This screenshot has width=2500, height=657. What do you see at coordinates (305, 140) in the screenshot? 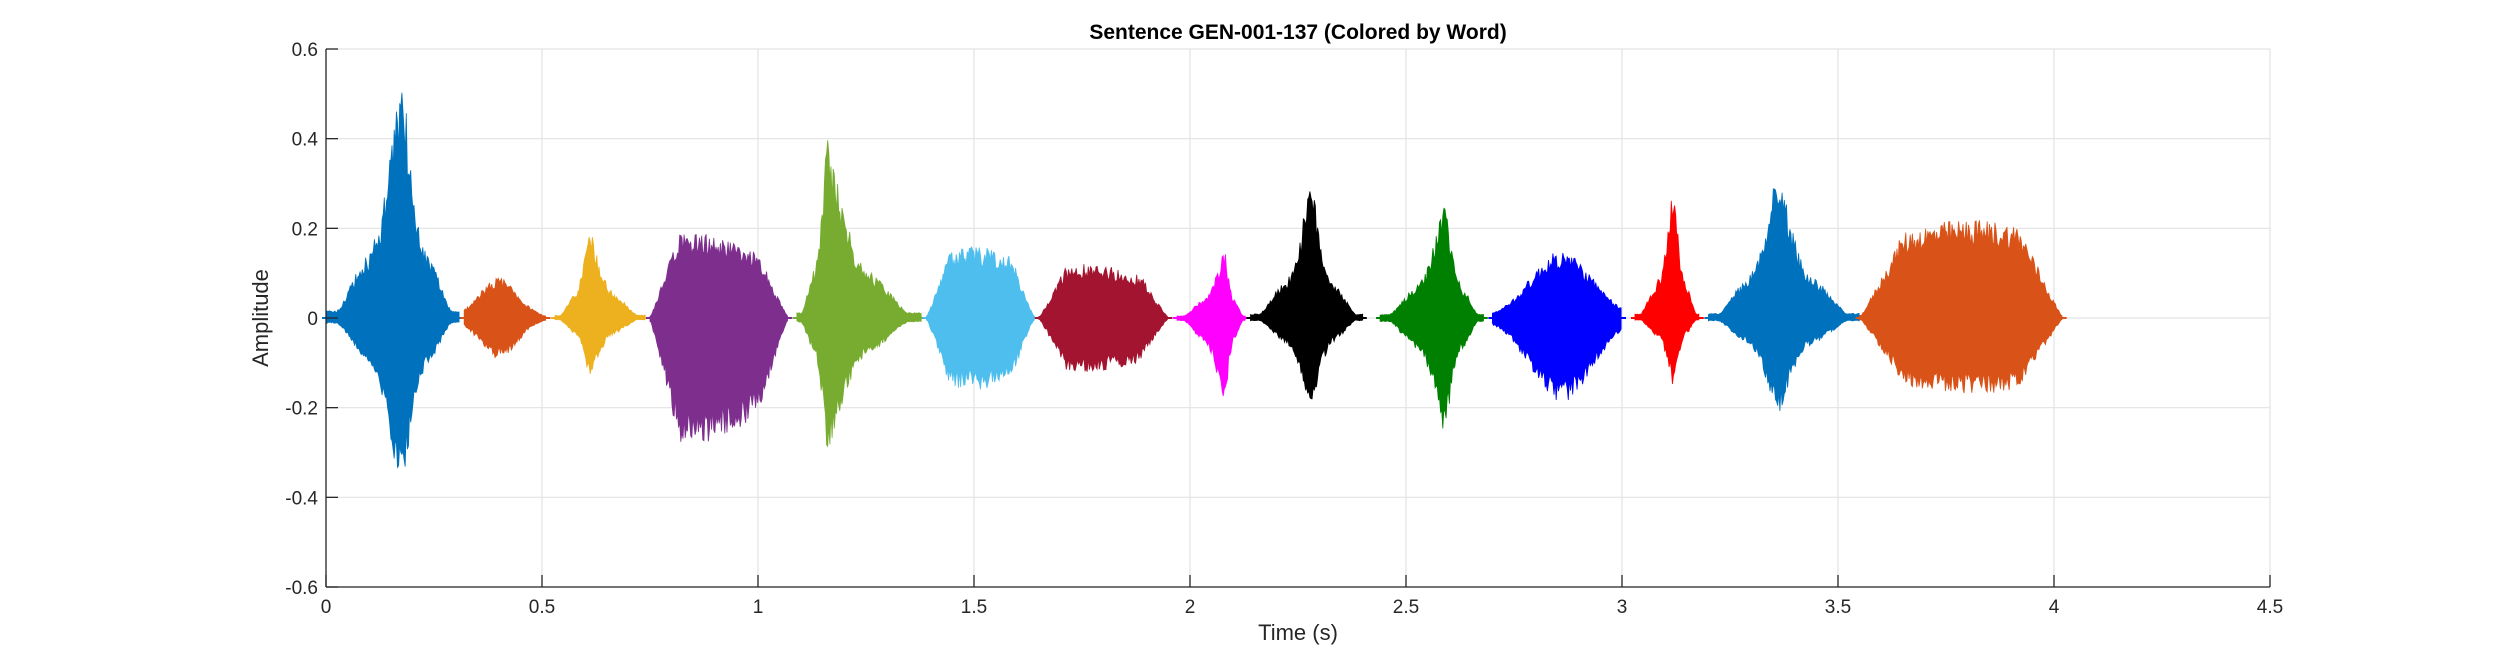
I see `y-tick-label: 0.4` at bounding box center [305, 140].